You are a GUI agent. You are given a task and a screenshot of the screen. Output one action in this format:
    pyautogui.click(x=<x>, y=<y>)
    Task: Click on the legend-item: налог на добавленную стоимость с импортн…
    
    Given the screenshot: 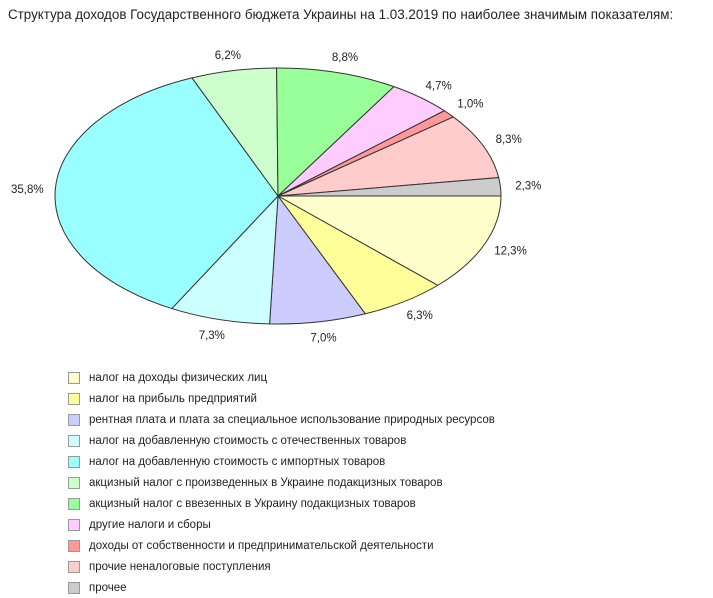 What is the action you would take?
    pyautogui.click(x=281, y=461)
    